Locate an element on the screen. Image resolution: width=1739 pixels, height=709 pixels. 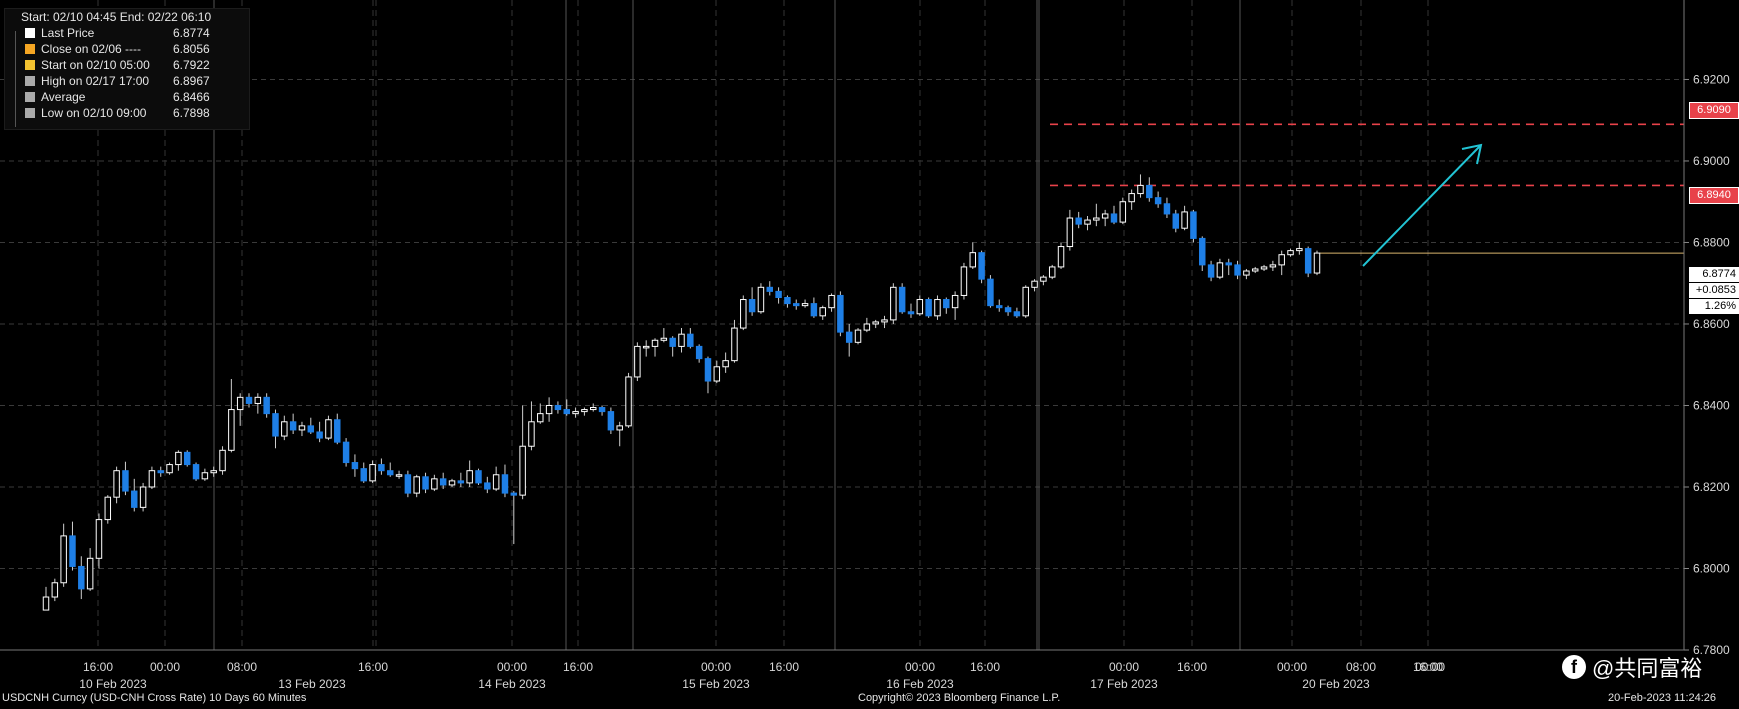
legend-row: Start on 02/10 05:00 6.7922 is located at coordinates (127, 65).